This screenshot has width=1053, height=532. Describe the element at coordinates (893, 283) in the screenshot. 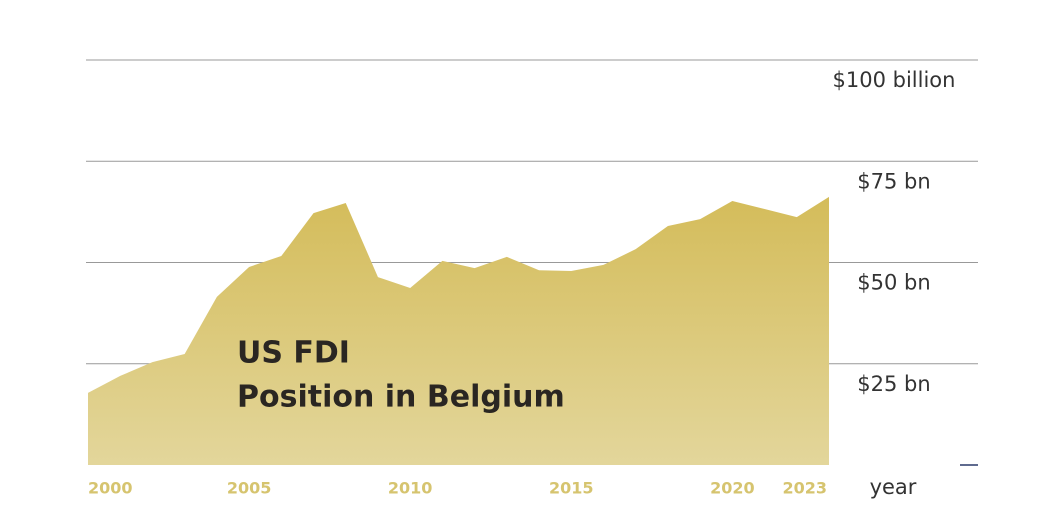

I see `y-tick-label: $50 bn` at that location.